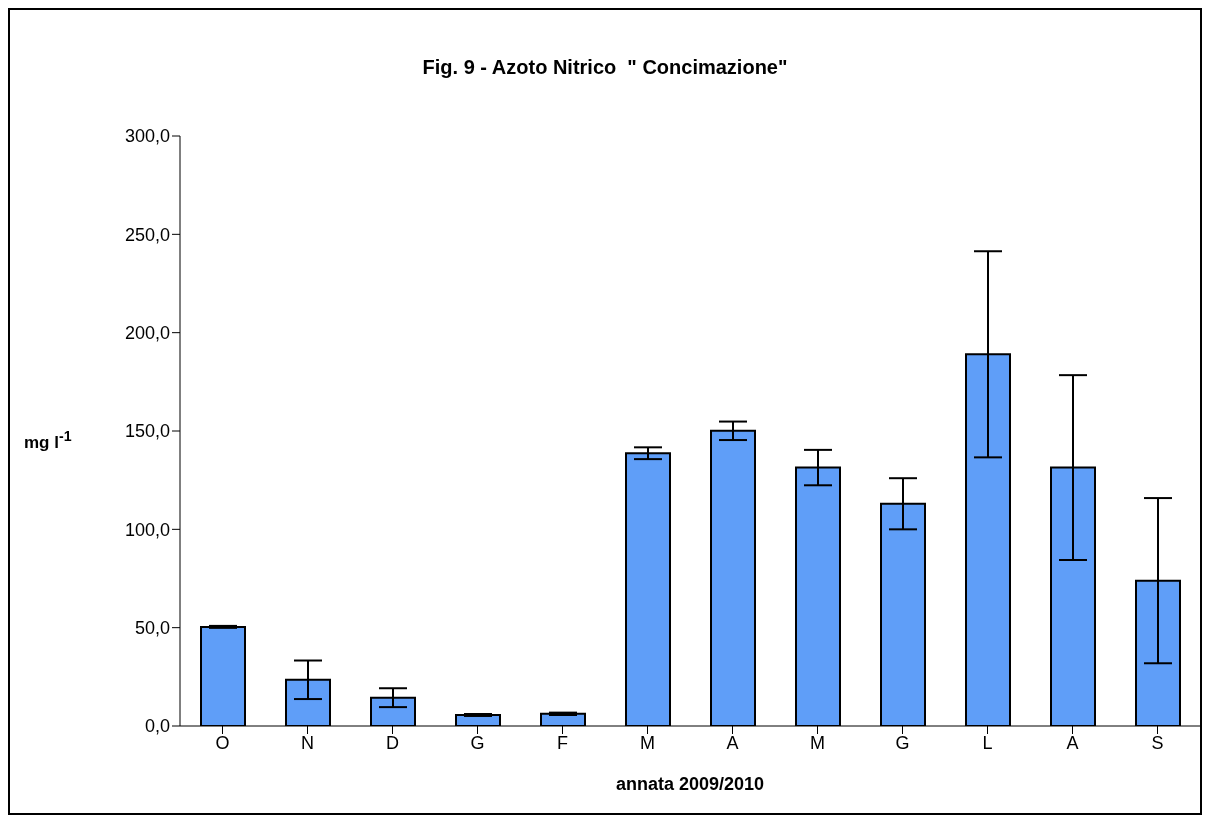 This screenshot has width=1208, height=821. What do you see at coordinates (307, 742) in the screenshot?
I see `x-tick-label: N` at bounding box center [307, 742].